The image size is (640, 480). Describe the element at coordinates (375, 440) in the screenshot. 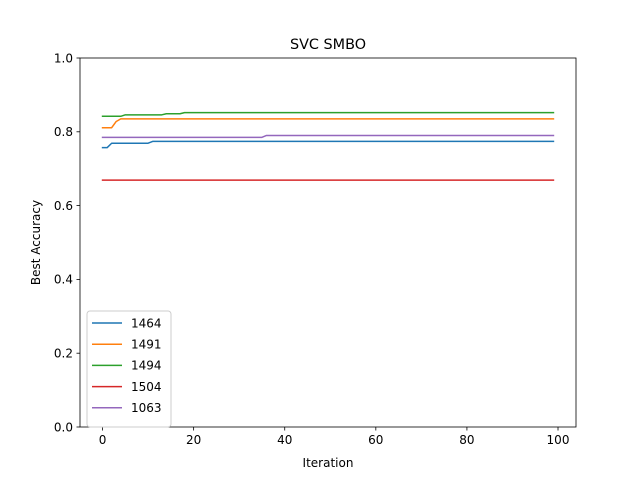

I see `x-tick-label: 60` at that location.